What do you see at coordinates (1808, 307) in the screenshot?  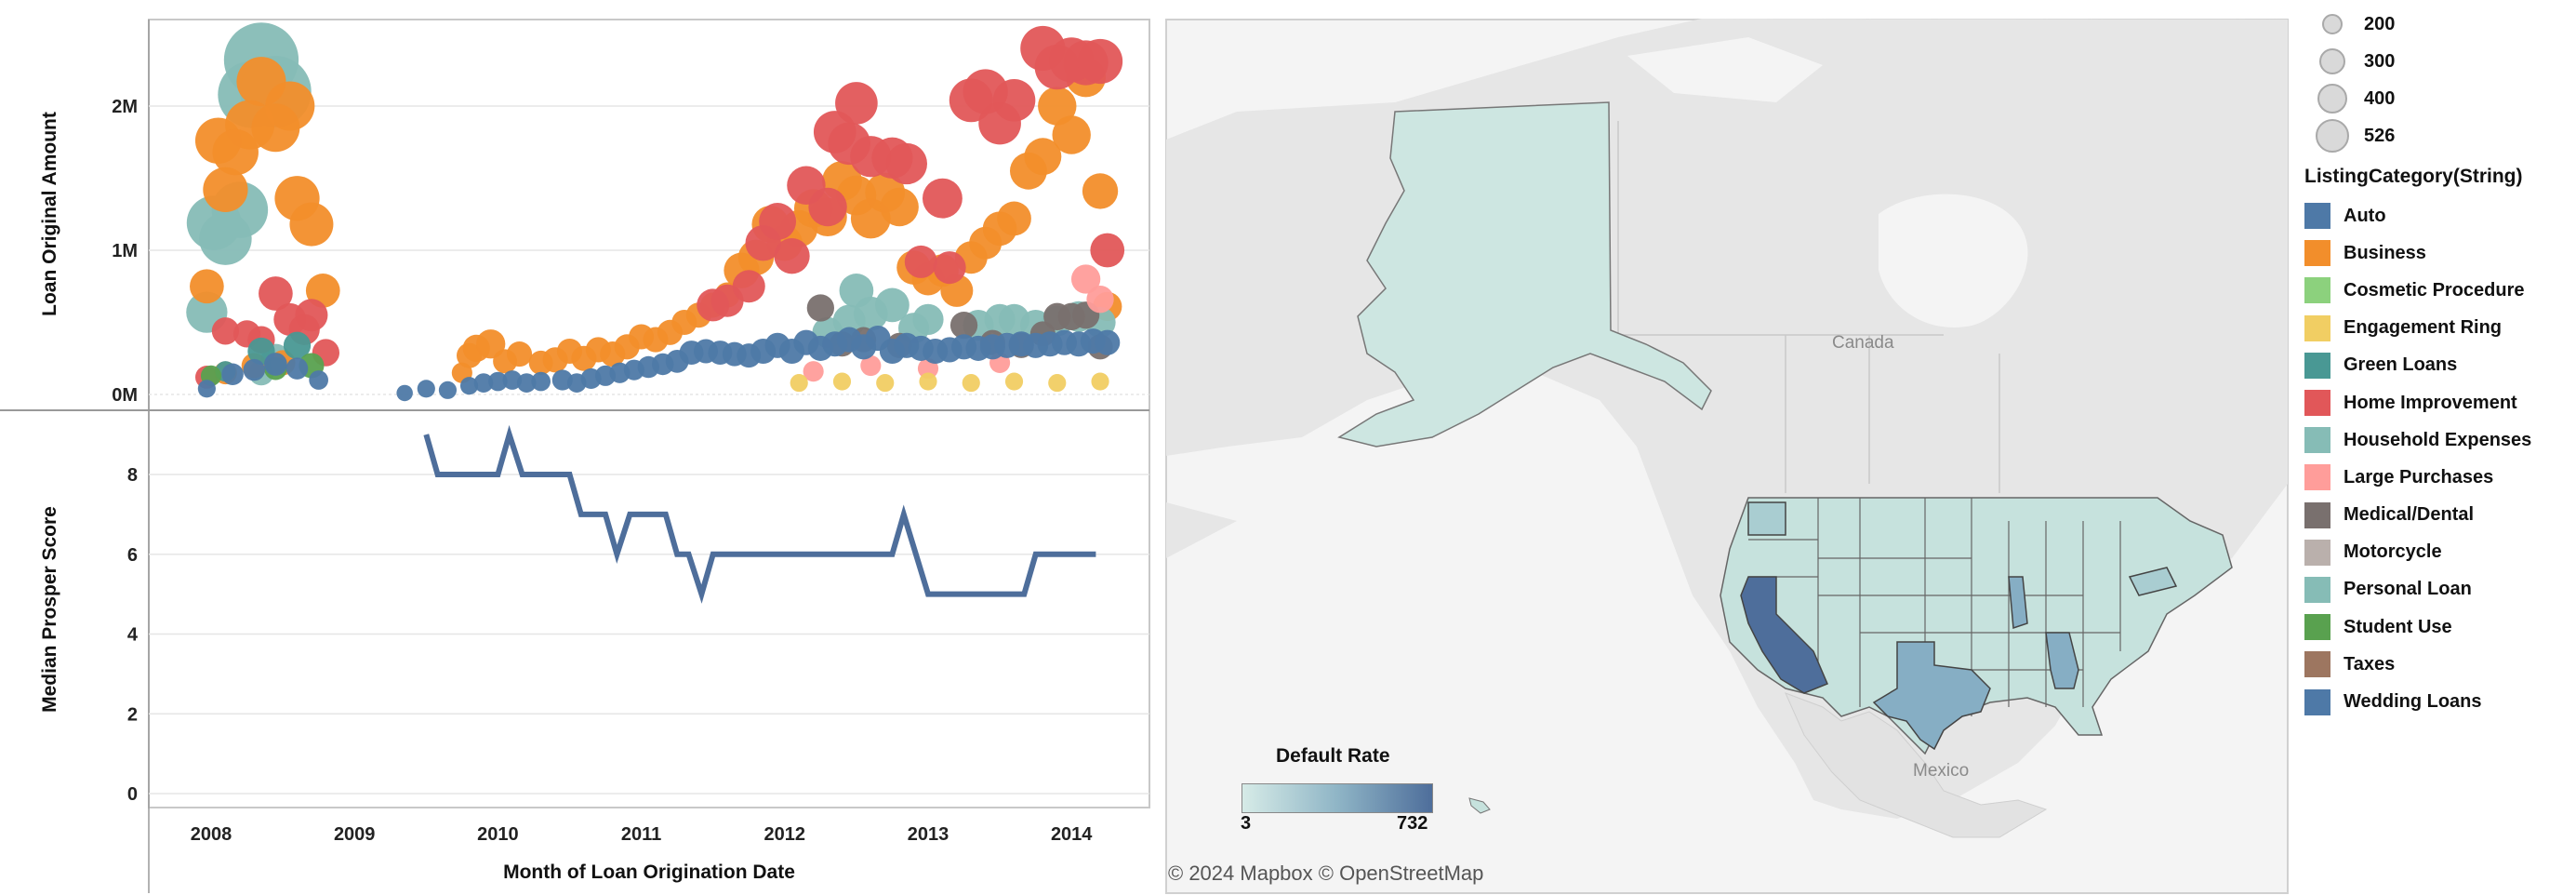 I see `province-borders` at bounding box center [1808, 307].